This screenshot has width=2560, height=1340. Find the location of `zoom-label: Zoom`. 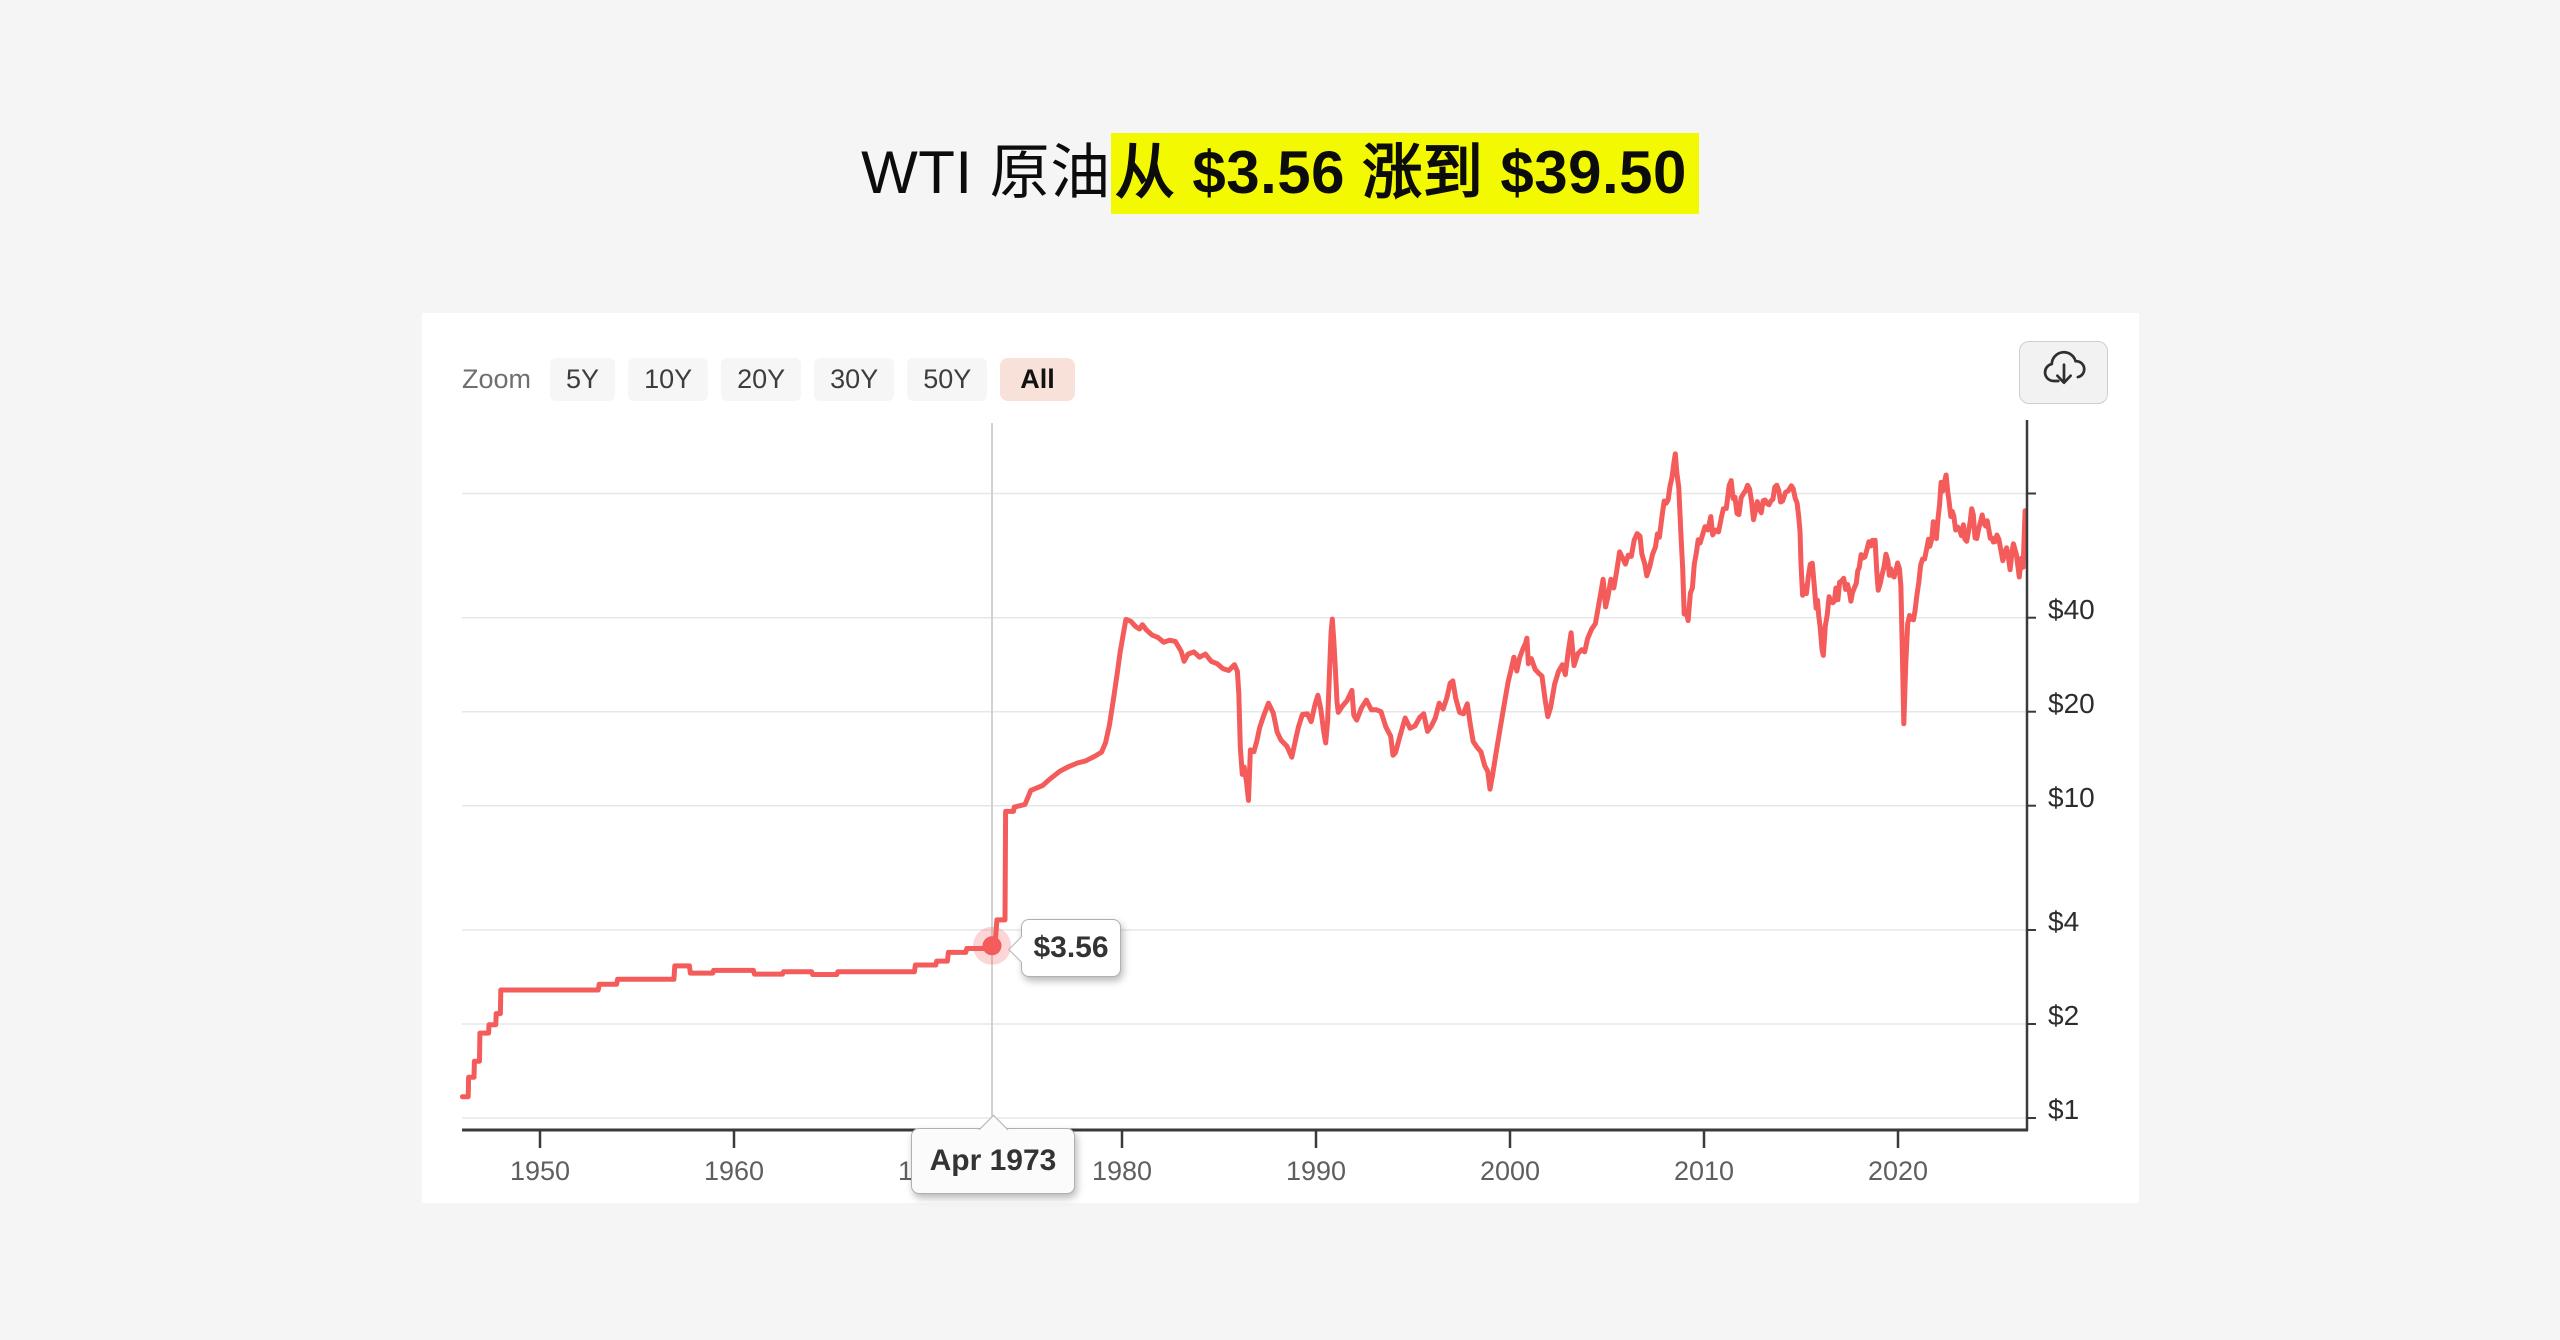

zoom-label: Zoom is located at coordinates (497, 378).